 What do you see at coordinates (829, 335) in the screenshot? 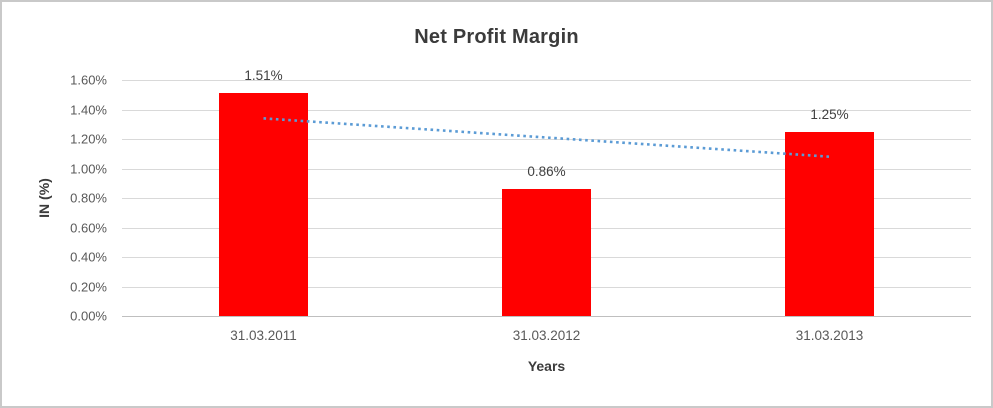
I see `x-tick-label: 31.03.2013` at bounding box center [829, 335].